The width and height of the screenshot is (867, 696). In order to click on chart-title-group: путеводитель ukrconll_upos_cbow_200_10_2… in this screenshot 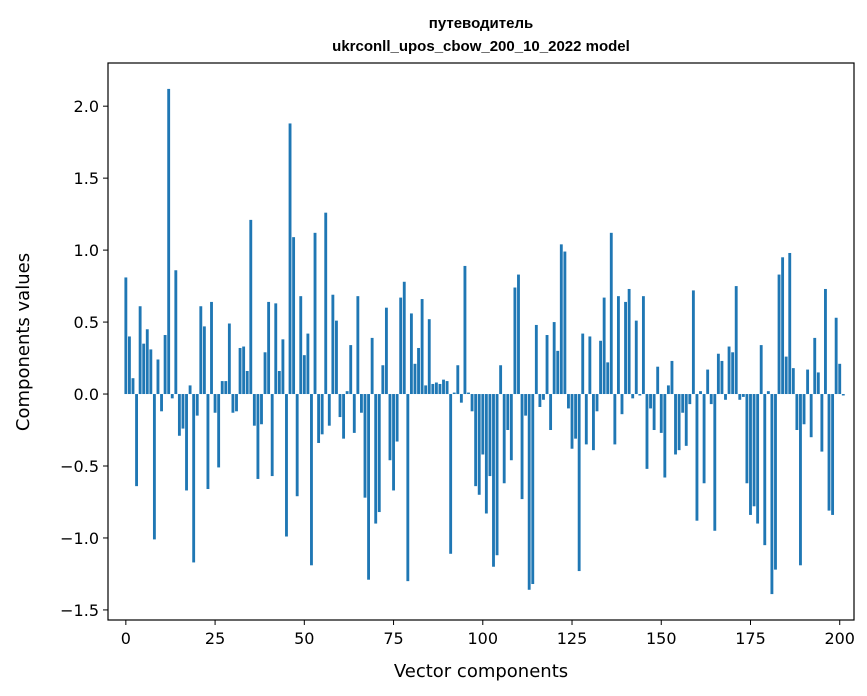, I will do `click(481, 35)`.